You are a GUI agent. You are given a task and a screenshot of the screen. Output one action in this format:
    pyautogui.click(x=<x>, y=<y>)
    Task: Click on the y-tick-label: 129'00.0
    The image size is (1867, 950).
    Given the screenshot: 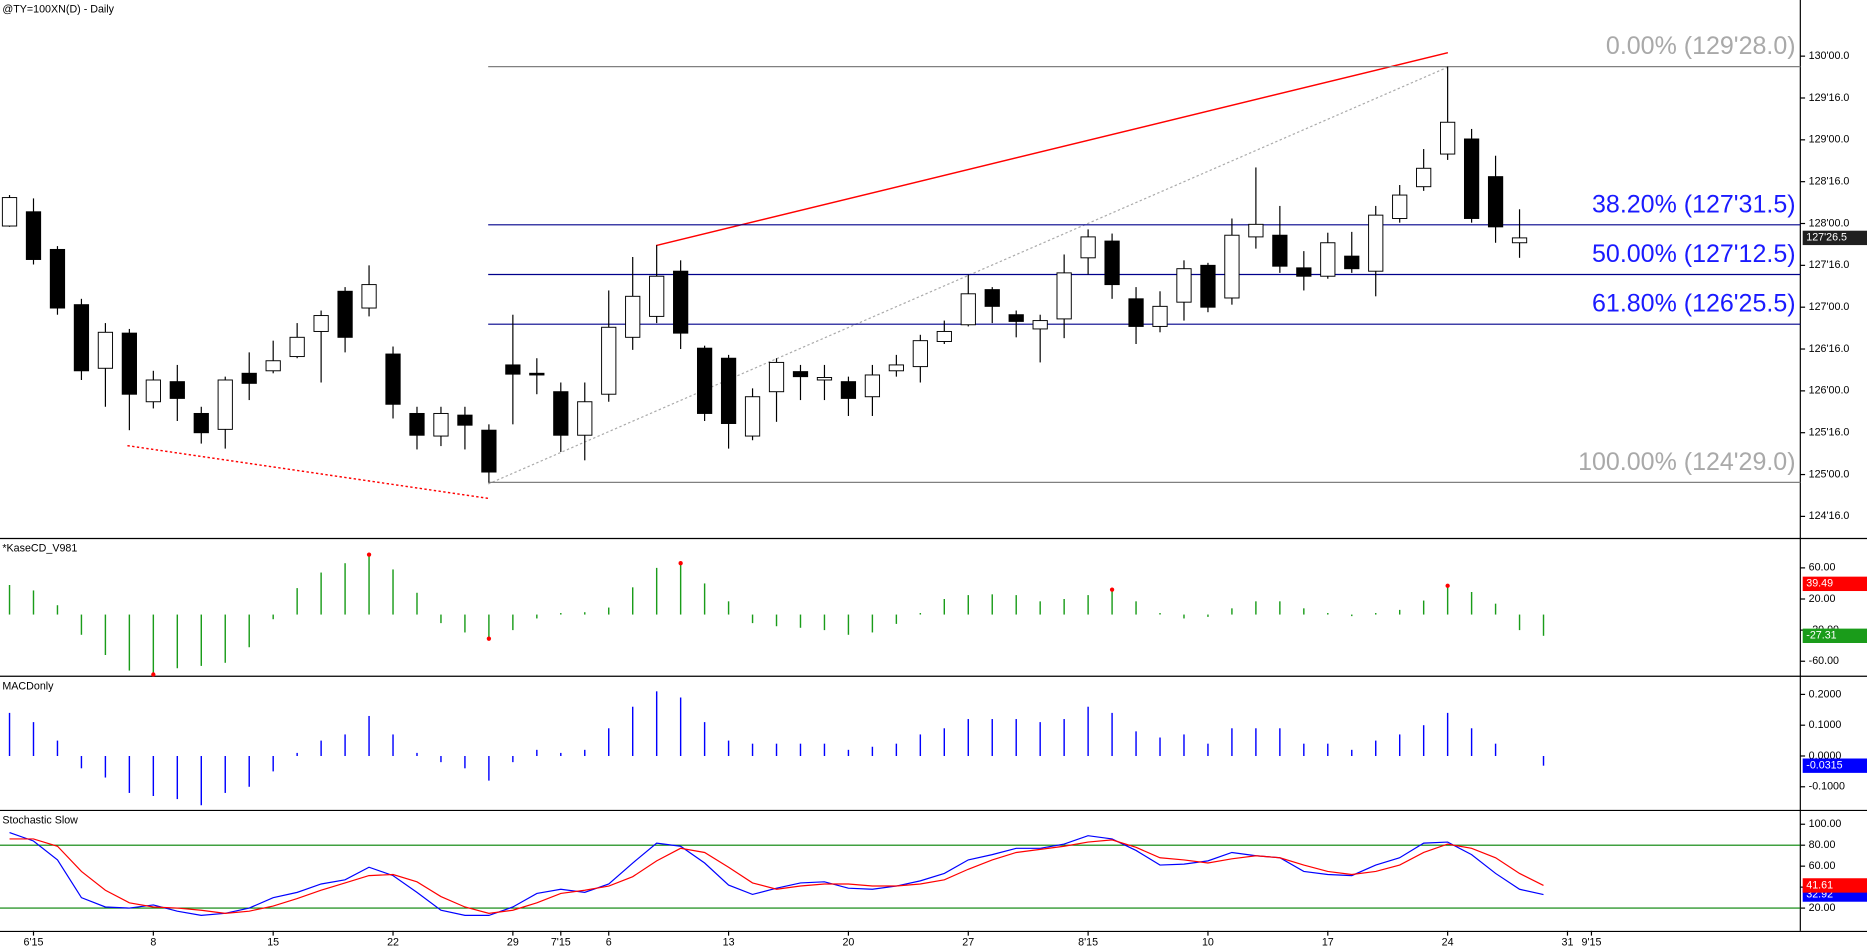 What is the action you would take?
    pyautogui.click(x=1829, y=140)
    